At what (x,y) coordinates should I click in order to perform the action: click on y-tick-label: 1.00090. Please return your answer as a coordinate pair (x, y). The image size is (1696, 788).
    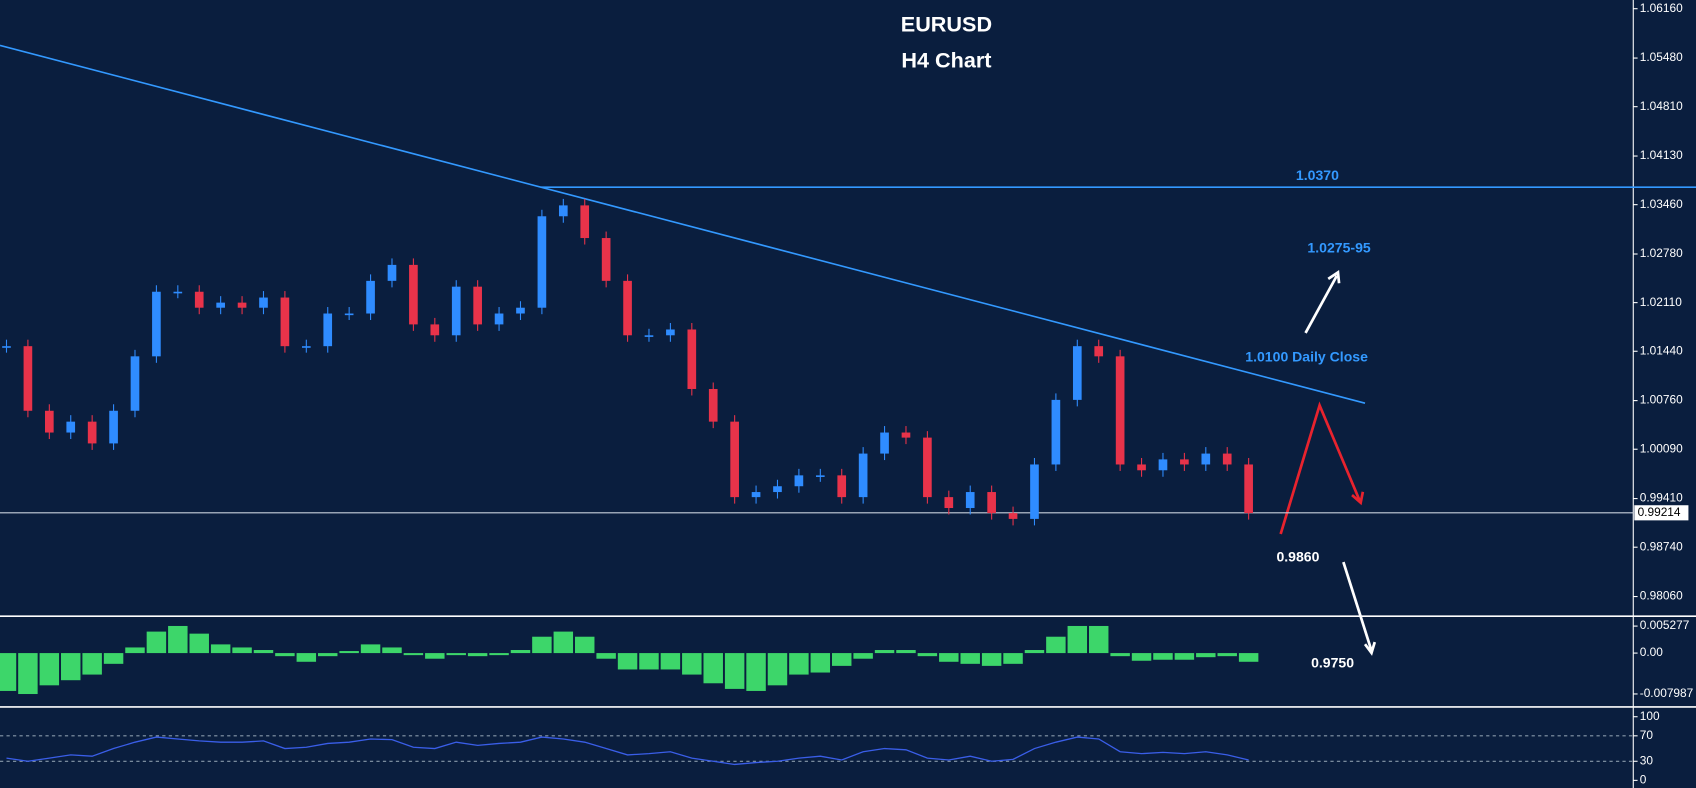
    Looking at the image, I should click on (1661, 448).